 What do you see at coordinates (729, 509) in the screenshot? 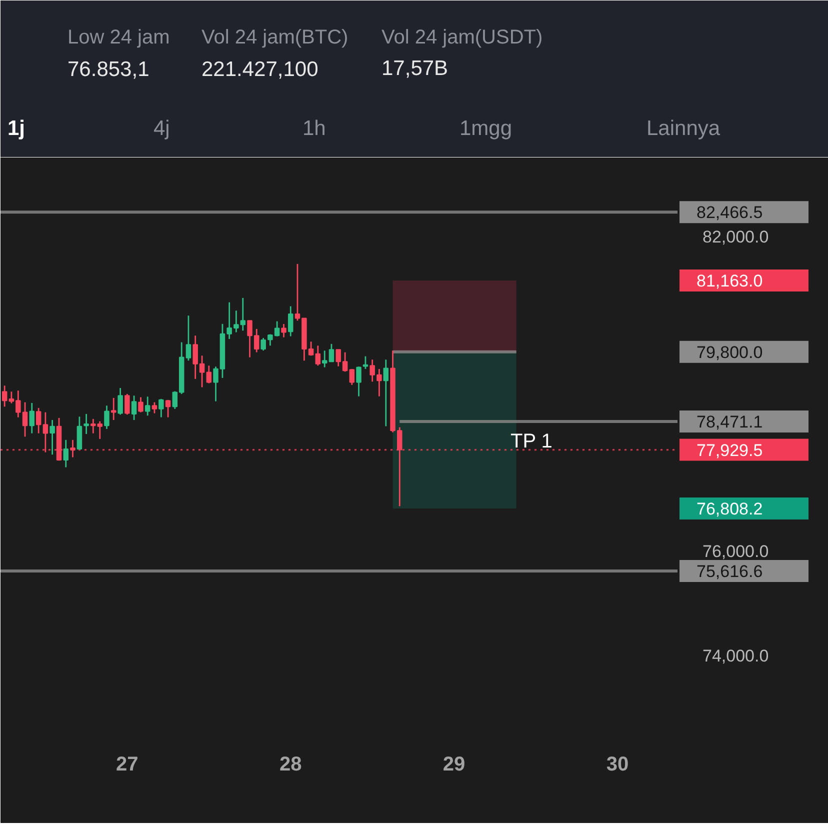
I see `ref-line-label: 76,808.2` at bounding box center [729, 509].